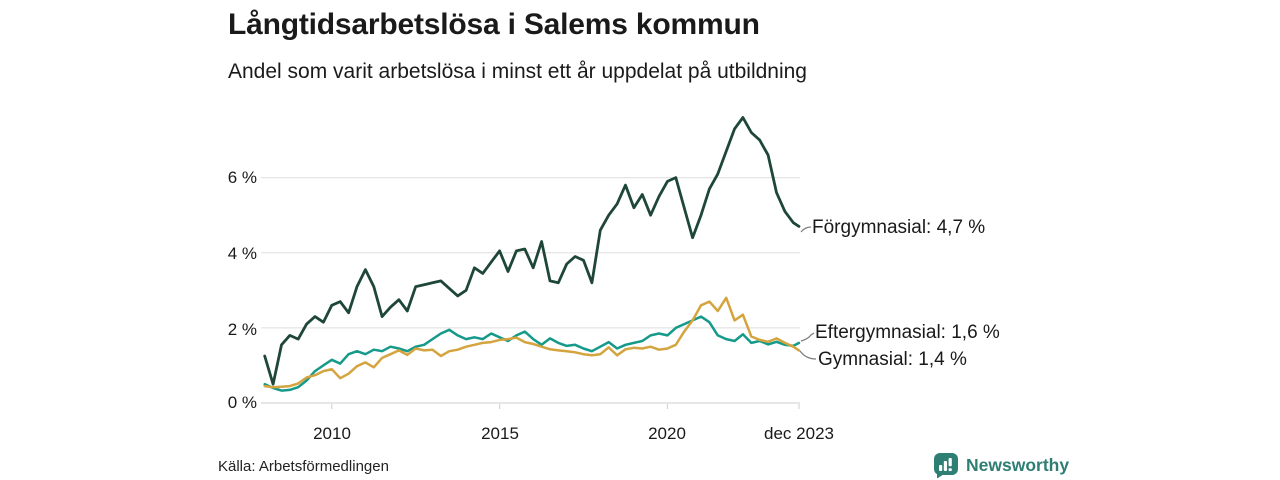 Image resolution: width=1280 pixels, height=480 pixels. I want to click on x-axis-label-2010: 2010, so click(332, 433).